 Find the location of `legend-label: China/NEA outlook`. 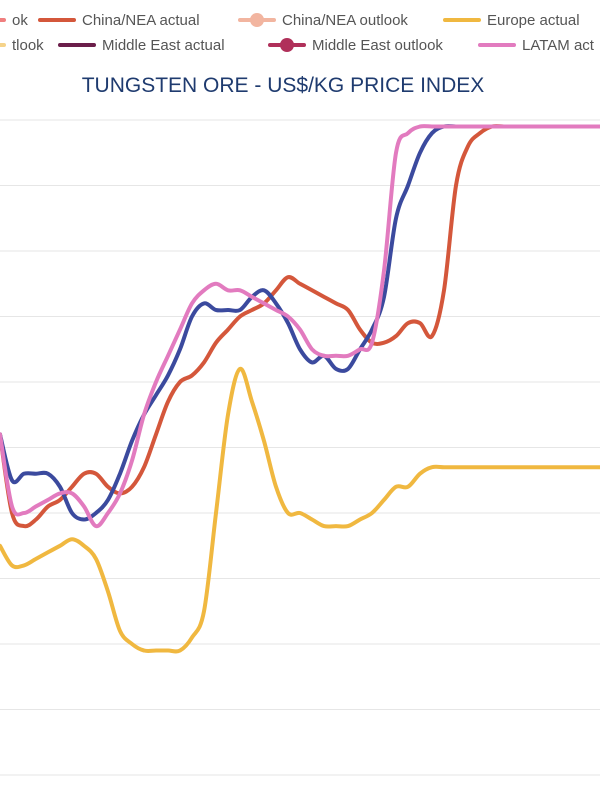

legend-label: China/NEA outlook is located at coordinates (345, 20).